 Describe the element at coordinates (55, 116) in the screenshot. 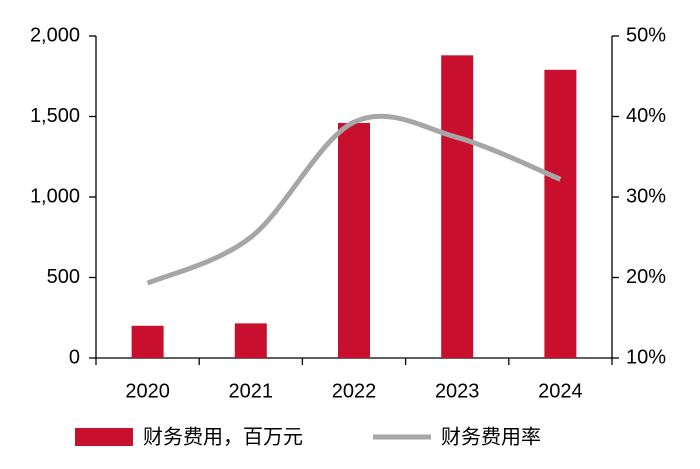

I see `y-tick-label: 1,500` at that location.